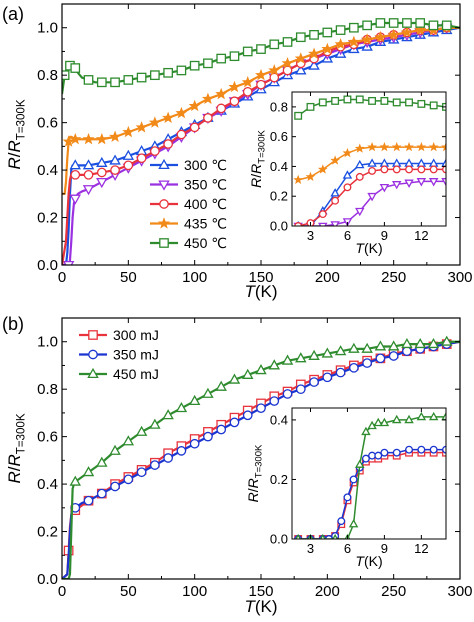  I want to click on y-tick-label: 0.0, so click(279, 539).